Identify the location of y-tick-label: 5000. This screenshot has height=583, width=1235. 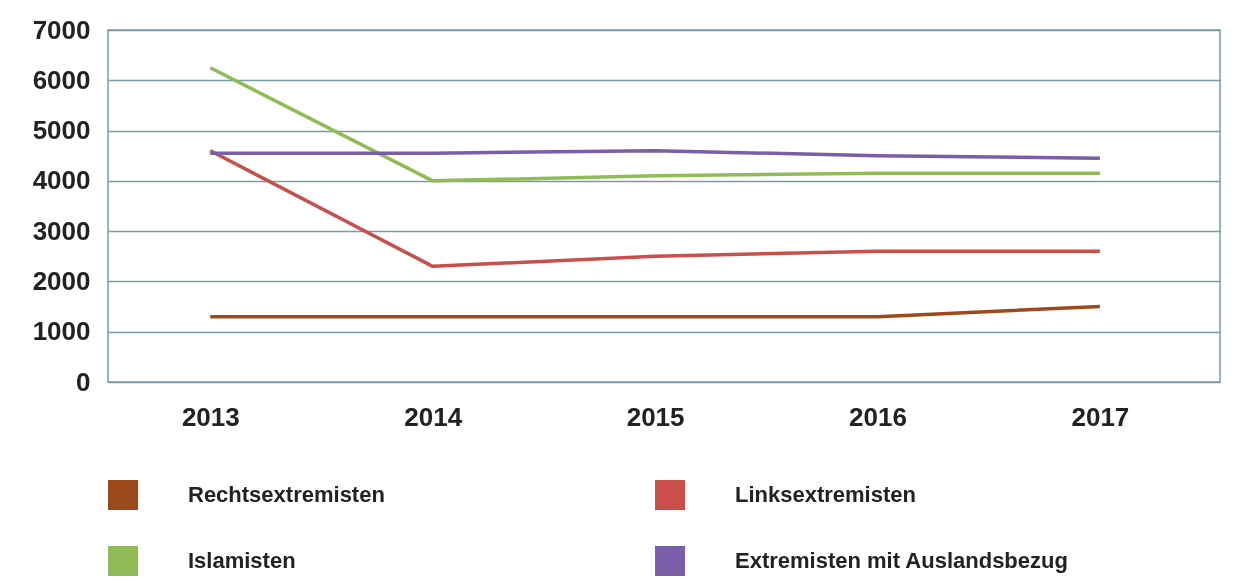
(61, 130).